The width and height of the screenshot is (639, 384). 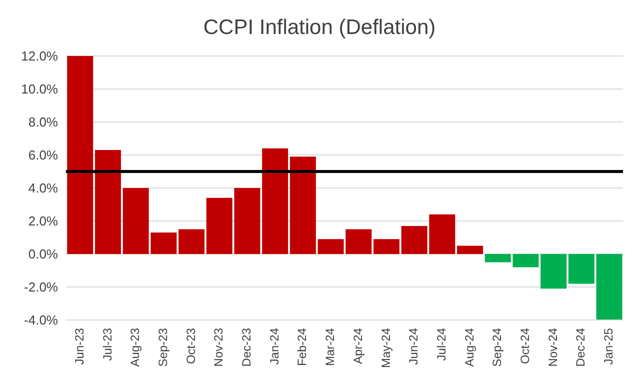 What do you see at coordinates (135, 347) in the screenshot?
I see `x-tick-label: Aug-23` at bounding box center [135, 347].